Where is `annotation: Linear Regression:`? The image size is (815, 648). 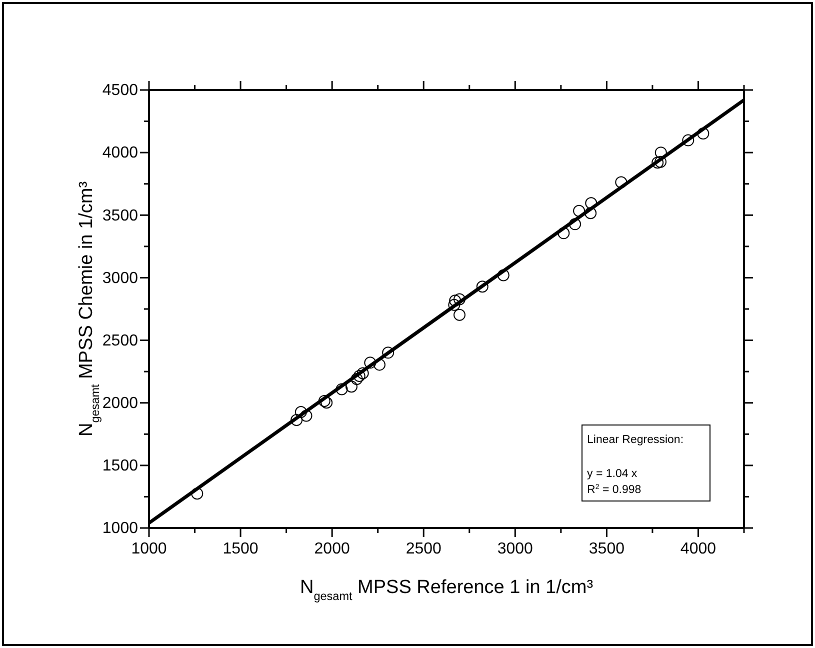
annotation: Linear Regression: is located at coordinates (635, 440).